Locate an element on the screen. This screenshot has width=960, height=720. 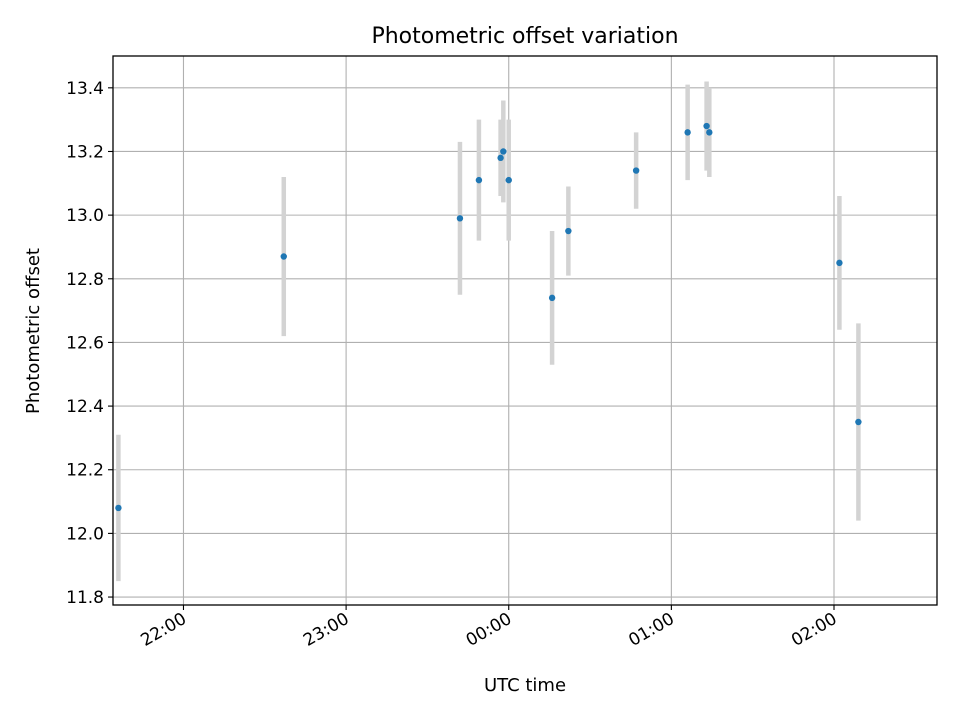
chart-title: Photometric offset variation is located at coordinates (524, 36).